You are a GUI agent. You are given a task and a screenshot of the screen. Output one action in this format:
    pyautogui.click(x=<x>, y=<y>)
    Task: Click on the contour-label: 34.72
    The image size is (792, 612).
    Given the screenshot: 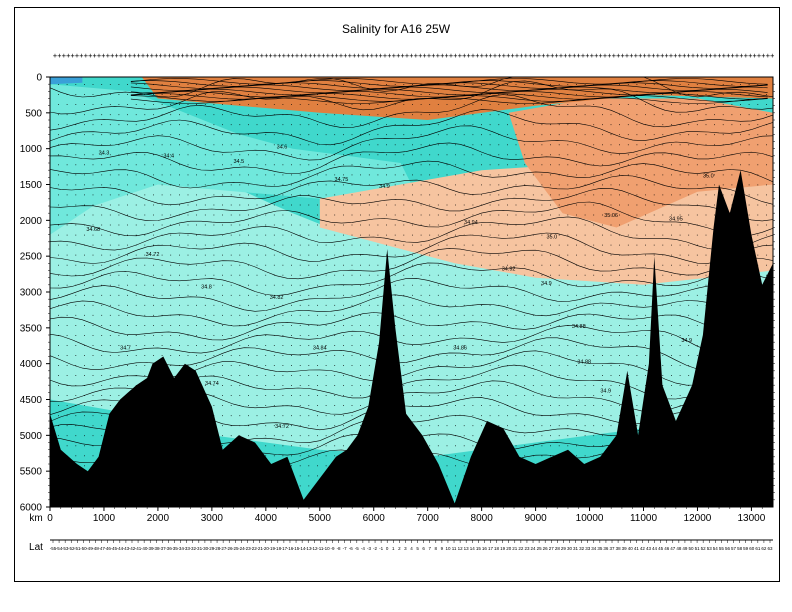 What is the action you would take?
    pyautogui.click(x=282, y=427)
    